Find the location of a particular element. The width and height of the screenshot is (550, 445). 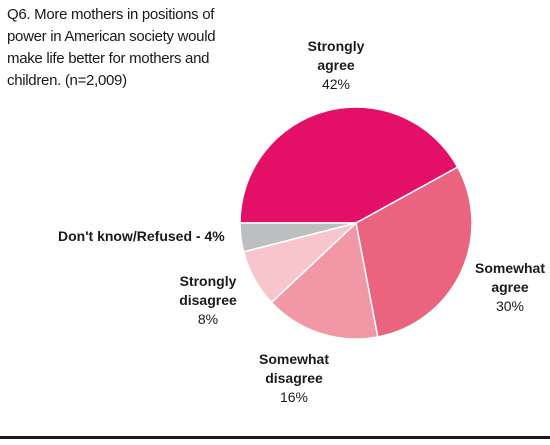

slice-label-inline: Don't know/Refused - 4% is located at coordinates (141, 236).